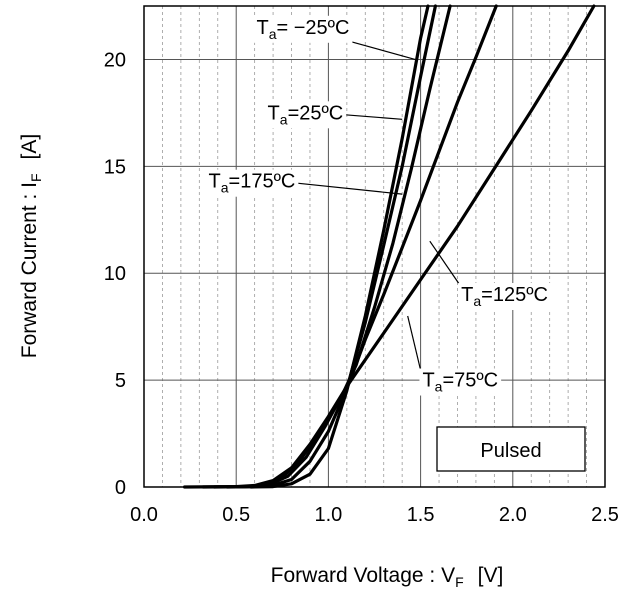  I want to click on x-axis-title-main: Forward Voltage : V, so click(363, 575).